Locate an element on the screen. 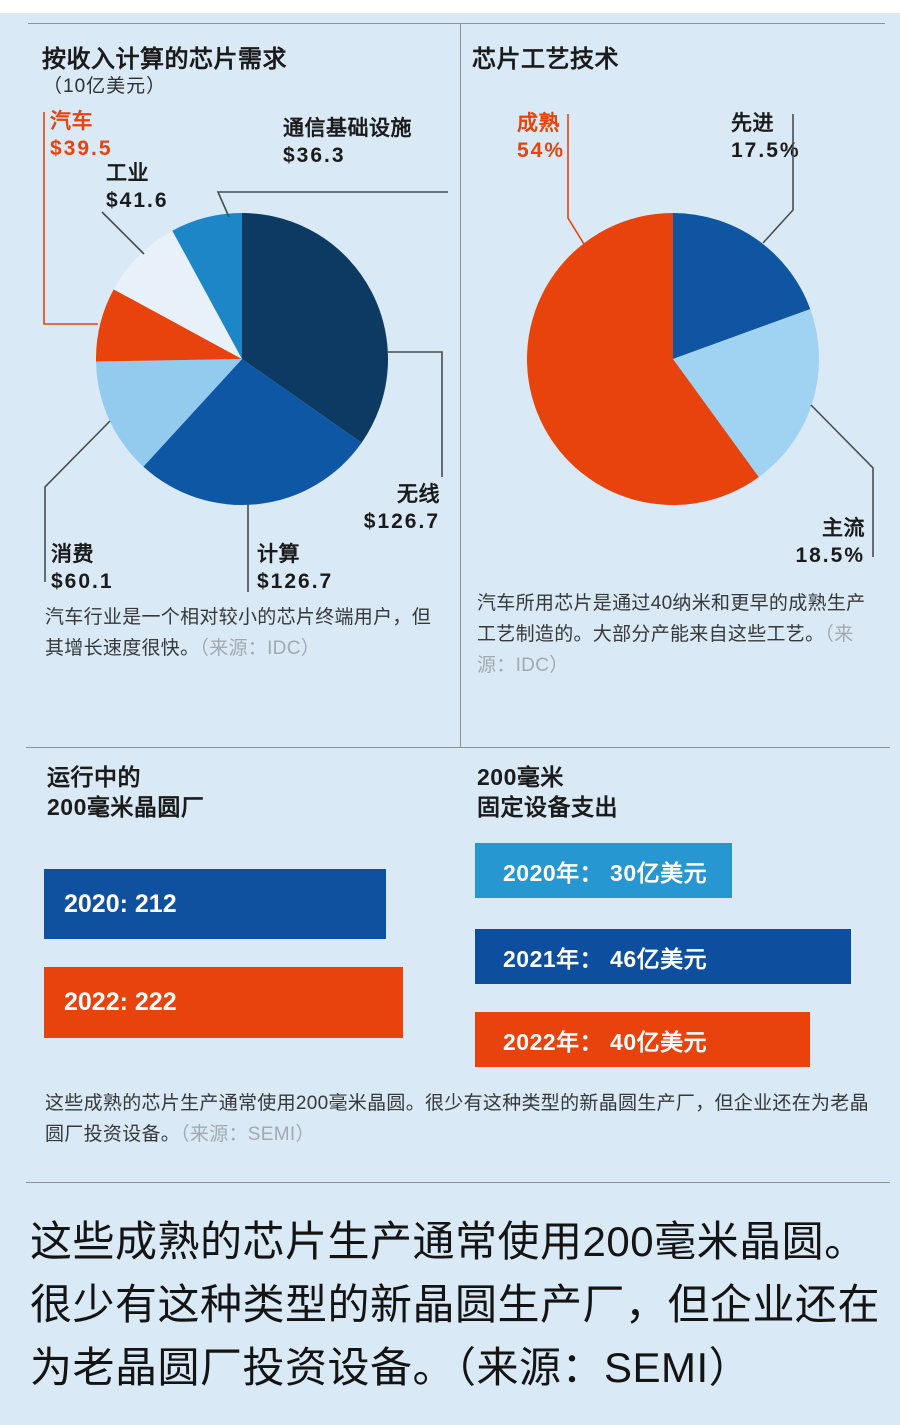 This screenshot has height=1425, width=900. spend-bar-2021: 2021年： 46亿美元 is located at coordinates (663, 956).